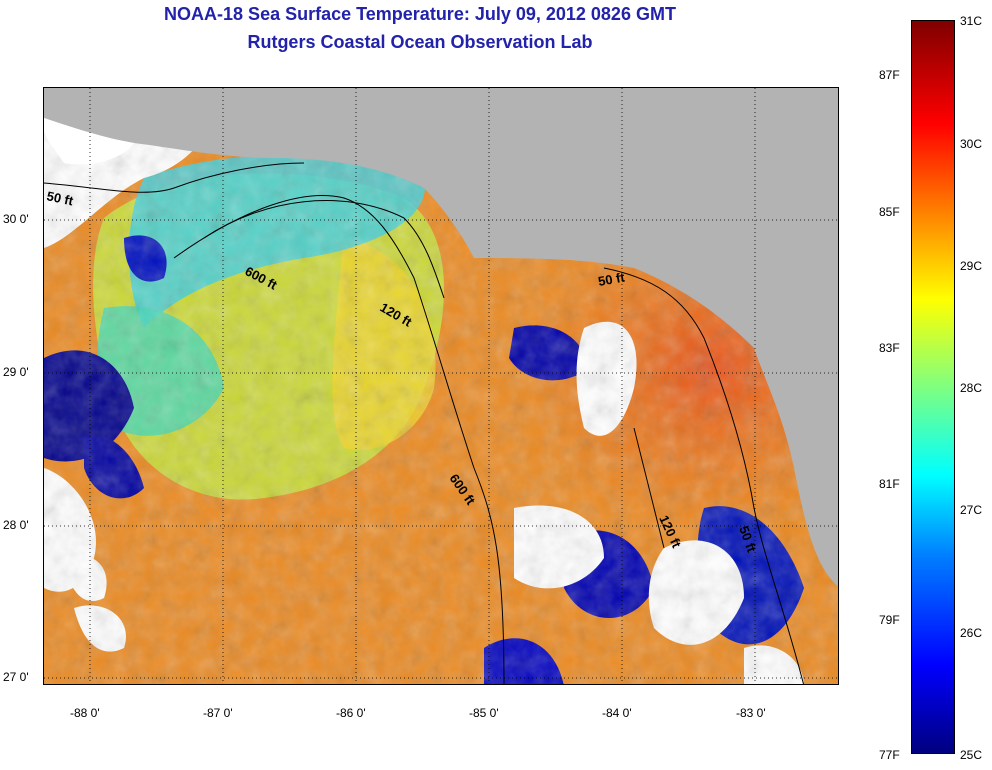 The width and height of the screenshot is (992, 770). I want to click on contour-label-50ft-west: 50 ft, so click(60, 198).